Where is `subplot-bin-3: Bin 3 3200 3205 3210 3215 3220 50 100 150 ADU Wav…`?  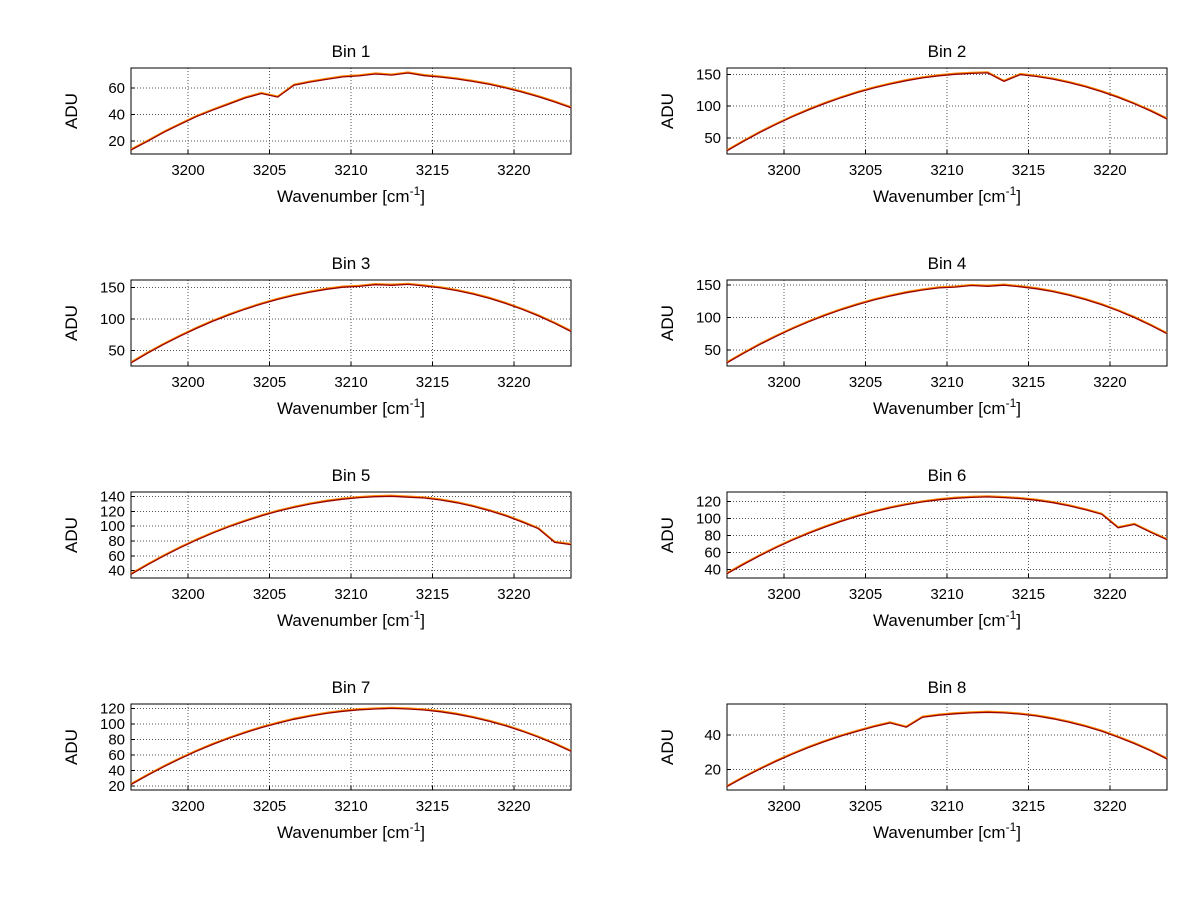 subplot-bin-3: Bin 3 3200 3205 3210 3215 3220 50 100 150 ADU Wav… is located at coordinates (304, 360).